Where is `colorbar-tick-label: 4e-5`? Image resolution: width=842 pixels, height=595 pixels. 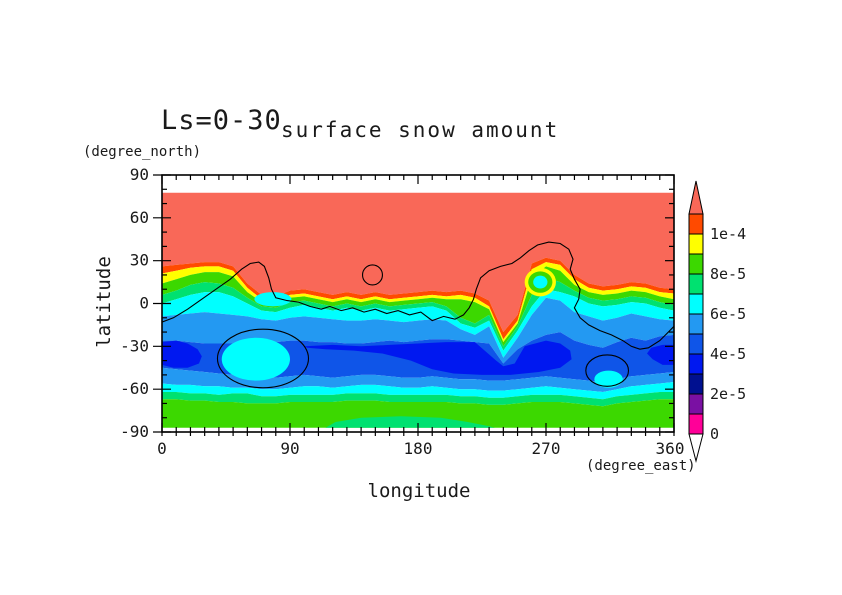
colorbar-tick-label: 4e-5 is located at coordinates (728, 354).